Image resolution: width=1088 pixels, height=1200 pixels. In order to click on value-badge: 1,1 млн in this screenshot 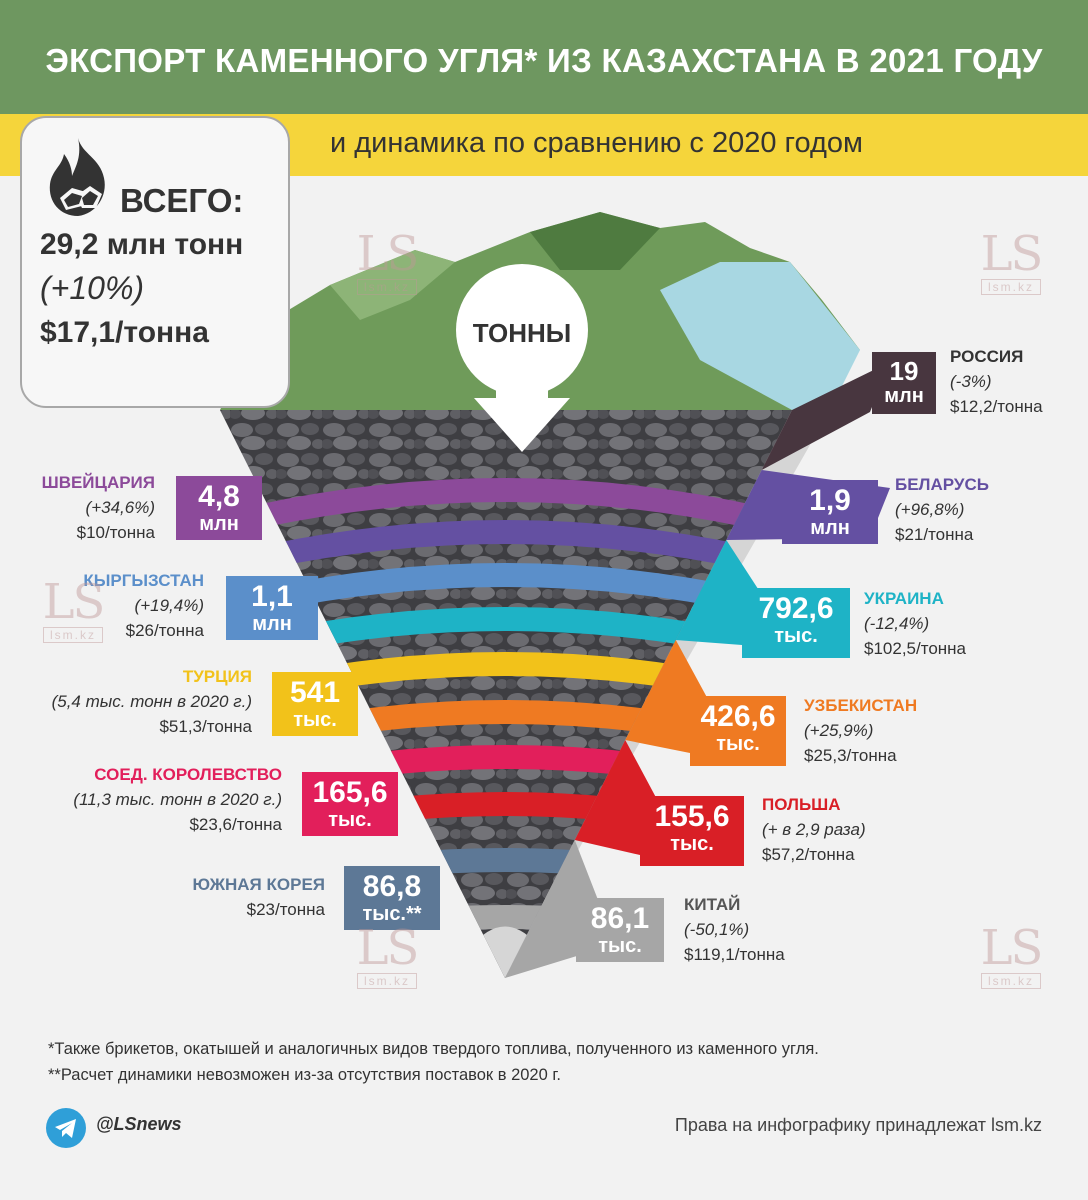, I will do `click(272, 608)`.